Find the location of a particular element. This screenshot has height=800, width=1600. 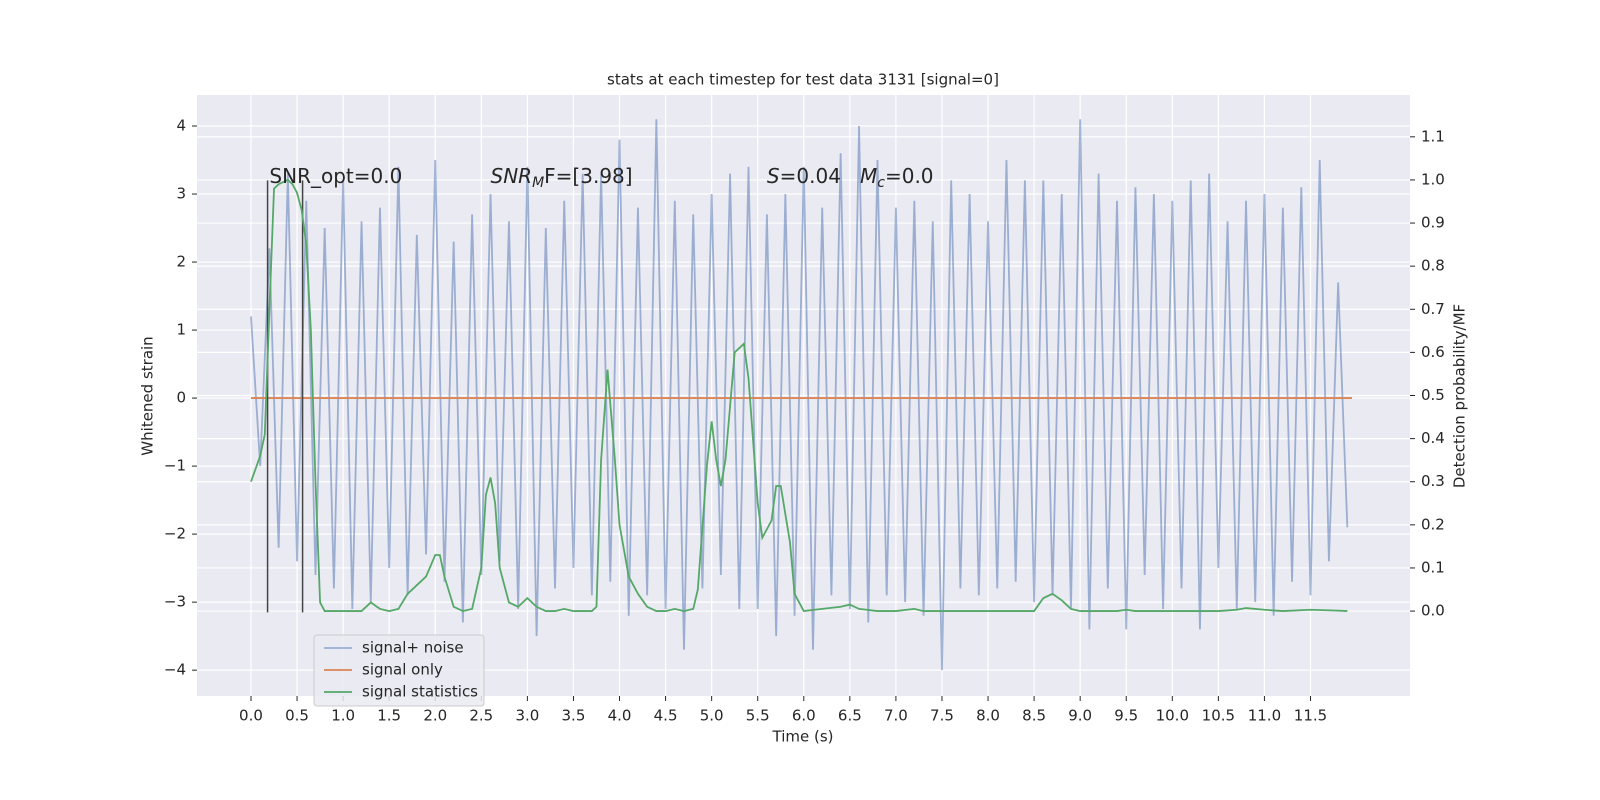

y-axis-label: Whitened strain is located at coordinates (148, 395).